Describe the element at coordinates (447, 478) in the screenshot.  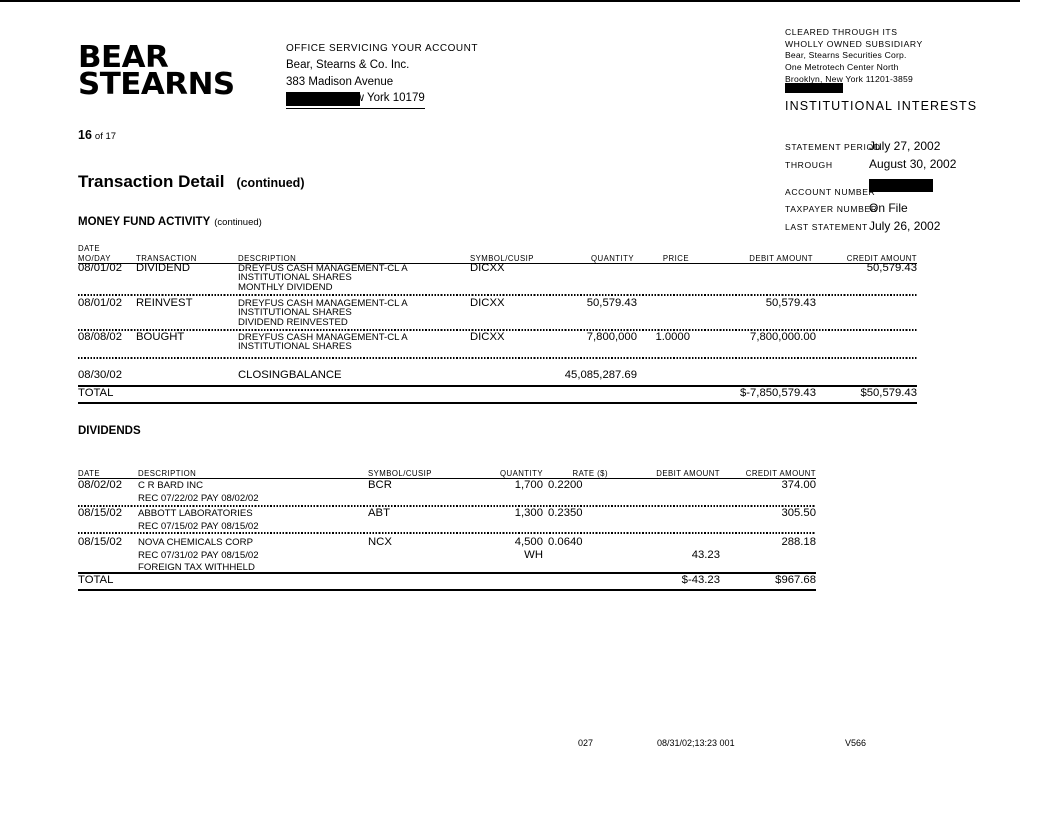
I see `dv-header-rule` at that location.